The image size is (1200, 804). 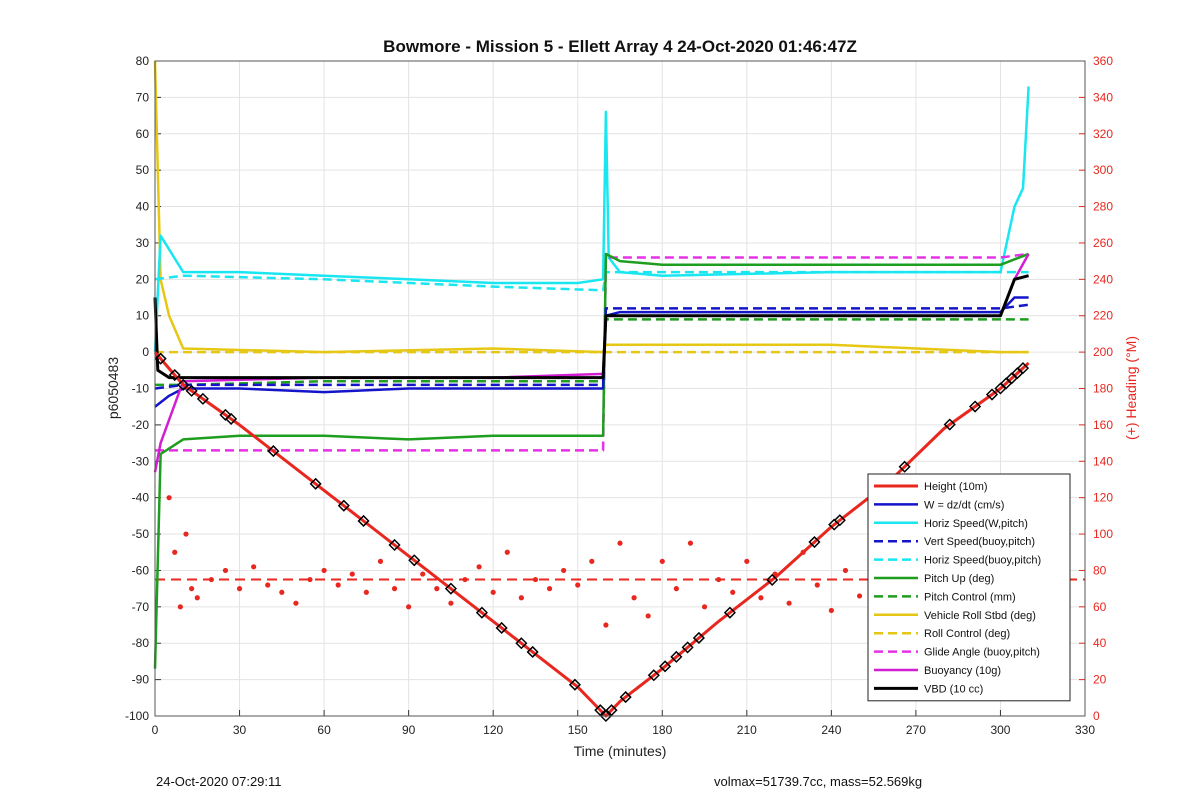 I want to click on x-axis-label: Time (minutes), so click(x=620, y=751).